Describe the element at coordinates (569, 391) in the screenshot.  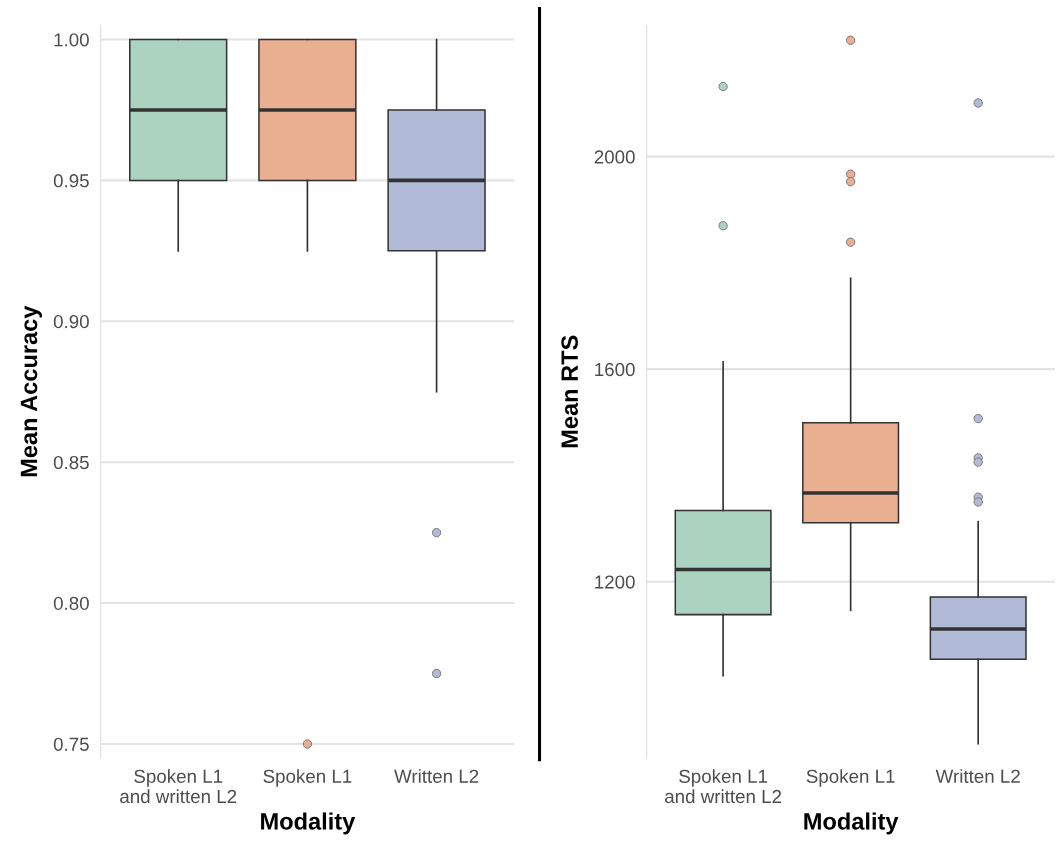
I see `y-axis-title: Mean RTS` at that location.